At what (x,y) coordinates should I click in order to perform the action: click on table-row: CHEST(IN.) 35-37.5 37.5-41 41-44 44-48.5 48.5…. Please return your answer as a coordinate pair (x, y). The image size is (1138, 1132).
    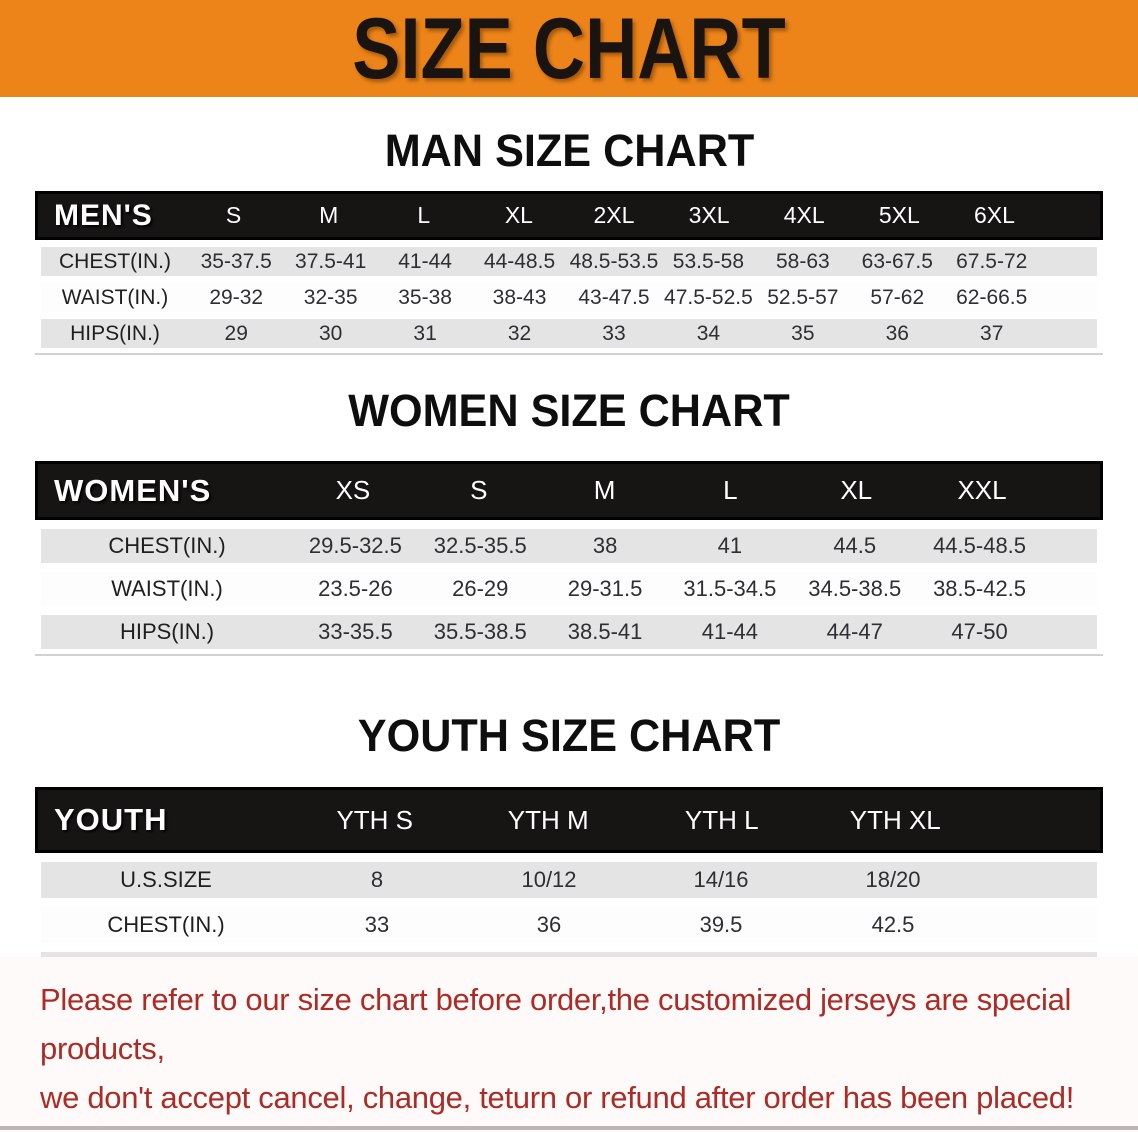
    Looking at the image, I should click on (569, 261).